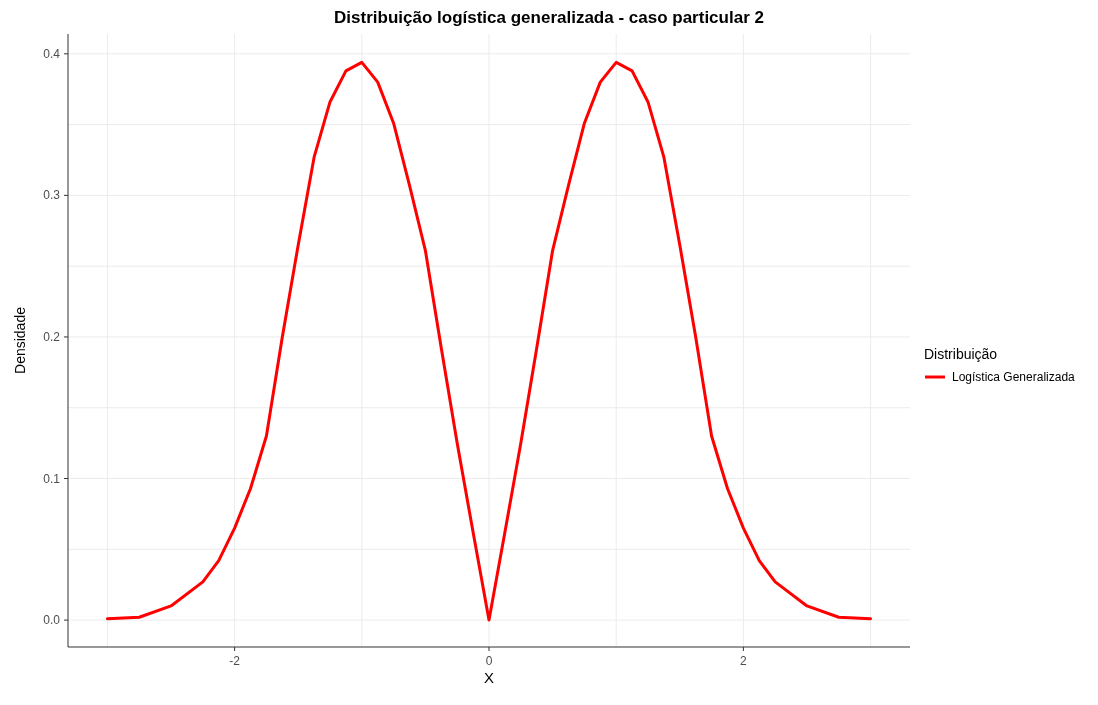 The image size is (1098, 705). I want to click on y-axis-title: Densidade, so click(19, 340).